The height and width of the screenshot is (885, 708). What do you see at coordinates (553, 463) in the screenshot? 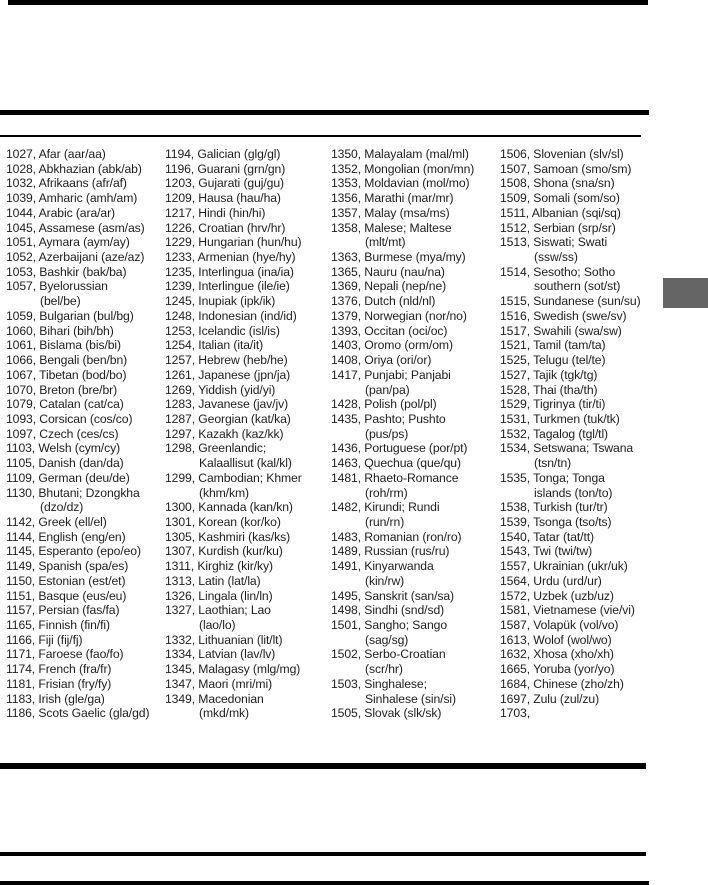
I see `language-entry-continuation: (tsn/tn)` at bounding box center [553, 463].